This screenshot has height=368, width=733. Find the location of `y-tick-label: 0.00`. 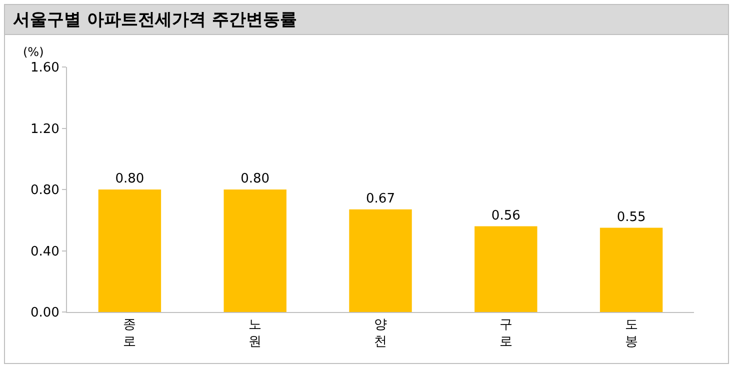

y-tick-label: 0.00 is located at coordinates (45, 313).